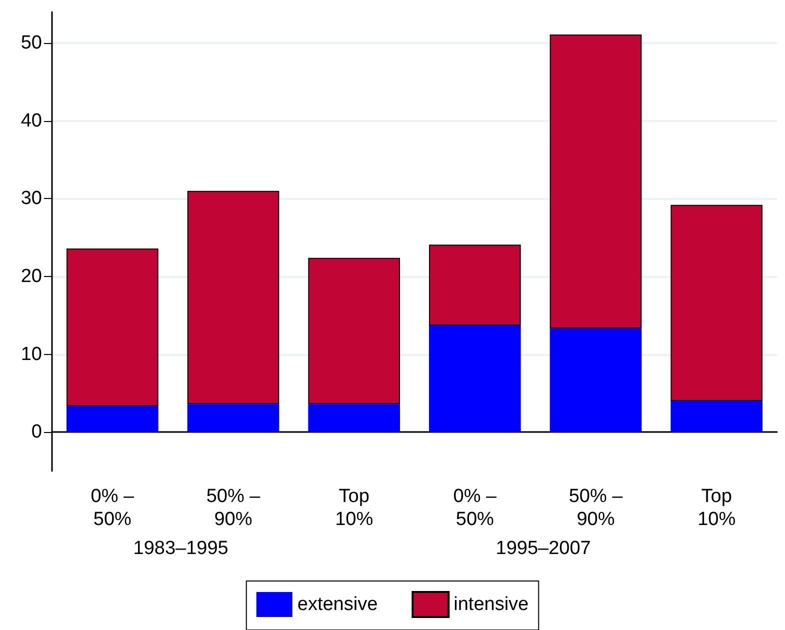 This screenshot has width=785, height=630. What do you see at coordinates (31, 43) in the screenshot?
I see `y-tick-label: 50` at bounding box center [31, 43].